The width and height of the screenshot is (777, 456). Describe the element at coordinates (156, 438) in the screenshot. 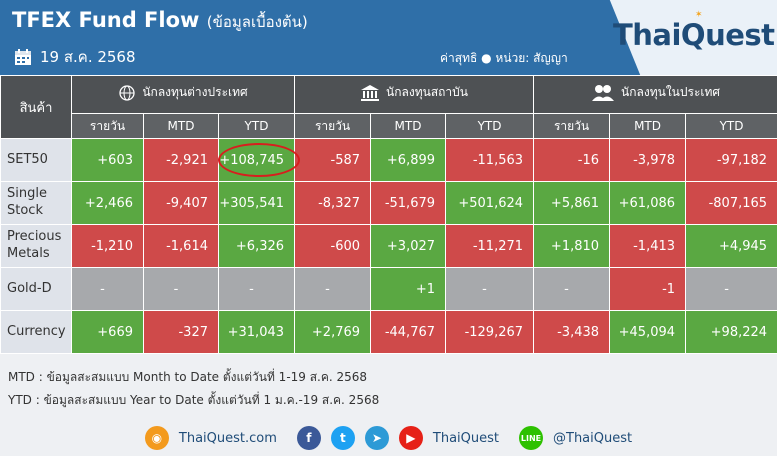

I see `rss-icon: ◉` at that location.